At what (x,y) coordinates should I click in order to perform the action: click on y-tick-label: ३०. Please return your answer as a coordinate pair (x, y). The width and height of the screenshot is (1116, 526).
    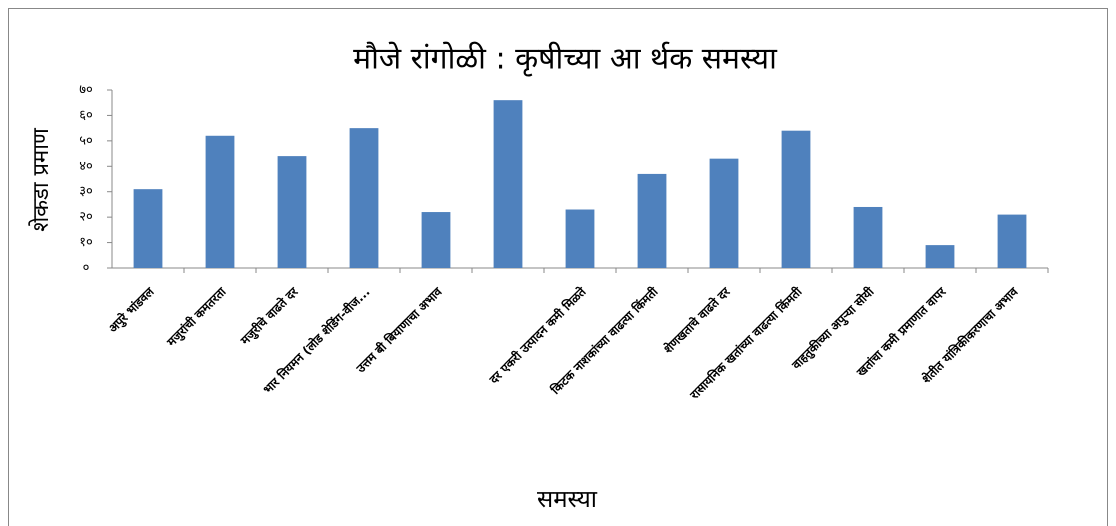
    Looking at the image, I should click on (86, 191).